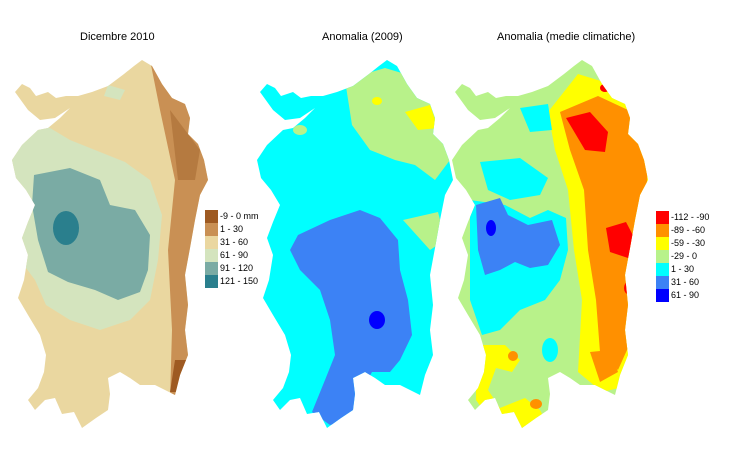  I want to click on legend-label: -112 - -90, so click(690, 217).